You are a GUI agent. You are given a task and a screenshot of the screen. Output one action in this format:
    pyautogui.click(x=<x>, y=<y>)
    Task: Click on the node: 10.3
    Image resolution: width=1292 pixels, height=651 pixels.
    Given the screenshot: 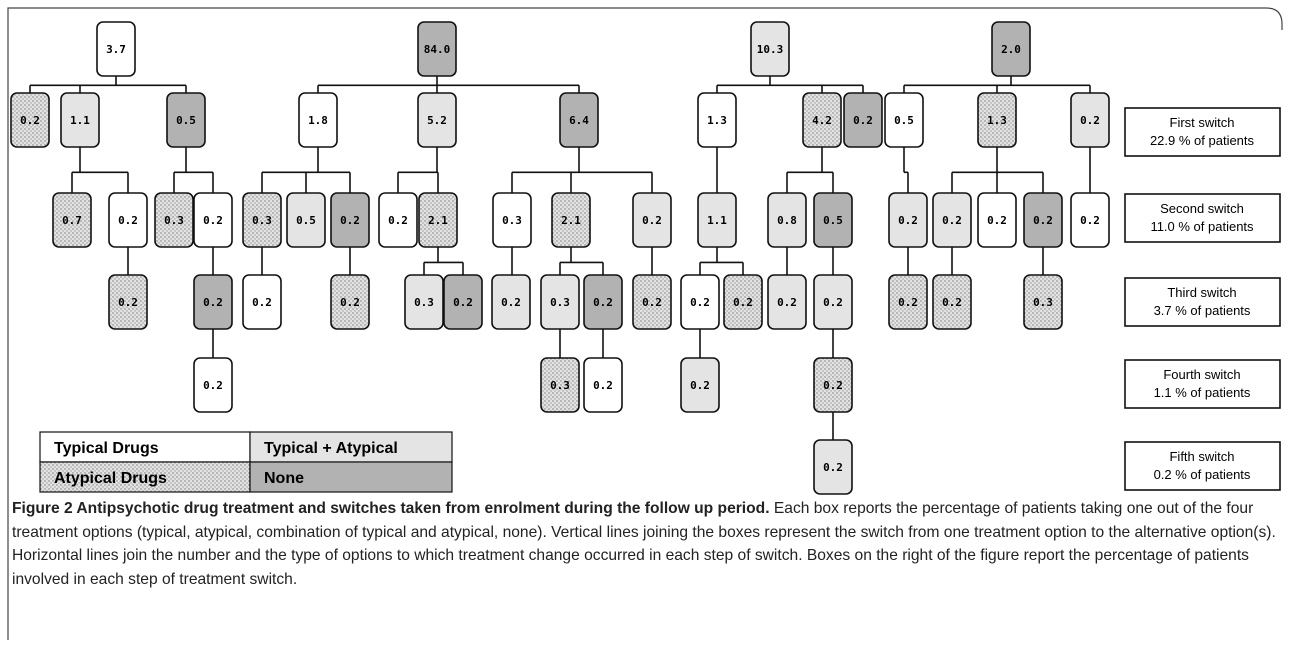 What is the action you would take?
    pyautogui.click(x=770, y=49)
    